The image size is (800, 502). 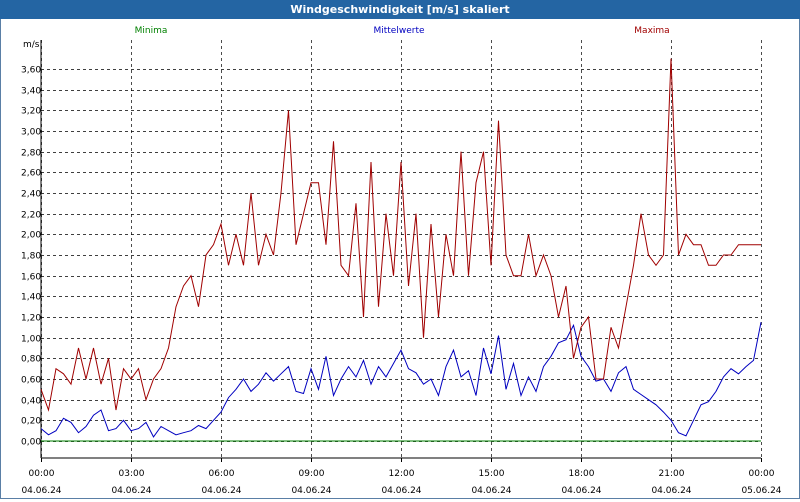 I want to click on y-tick-label: 0,20, so click(x=31, y=422).